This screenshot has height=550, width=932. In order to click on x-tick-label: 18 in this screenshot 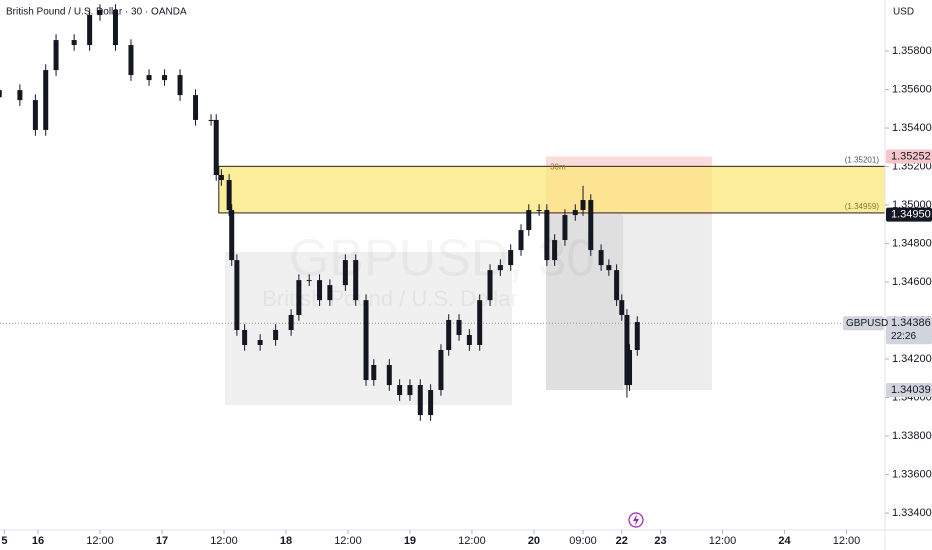, I will do `click(286, 541)`.